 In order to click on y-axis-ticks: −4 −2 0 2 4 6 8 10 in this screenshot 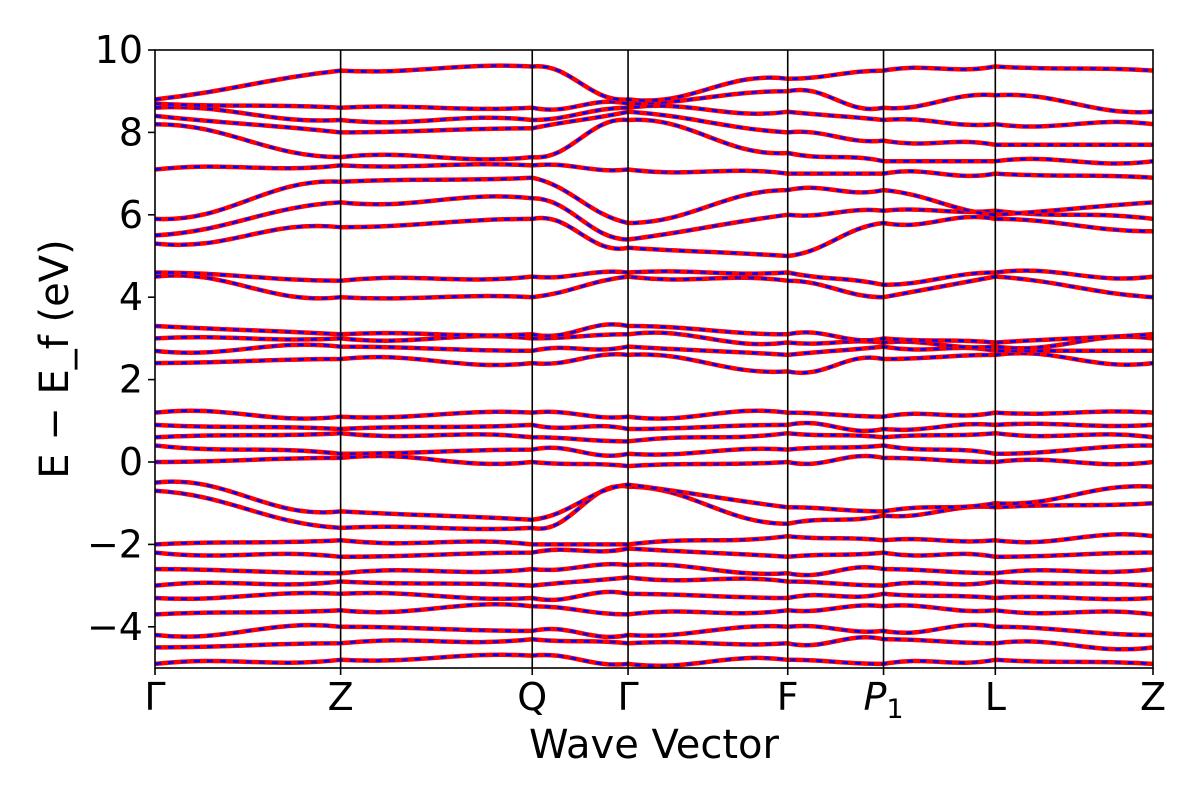, I will do `click(121, 338)`.